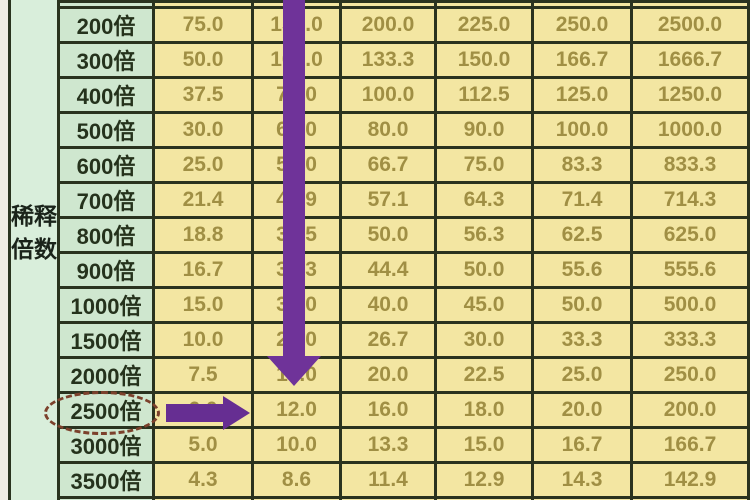 The width and height of the screenshot is (750, 500). Describe the element at coordinates (388, 480) in the screenshot. I see `table-cell: 11.4` at that location.